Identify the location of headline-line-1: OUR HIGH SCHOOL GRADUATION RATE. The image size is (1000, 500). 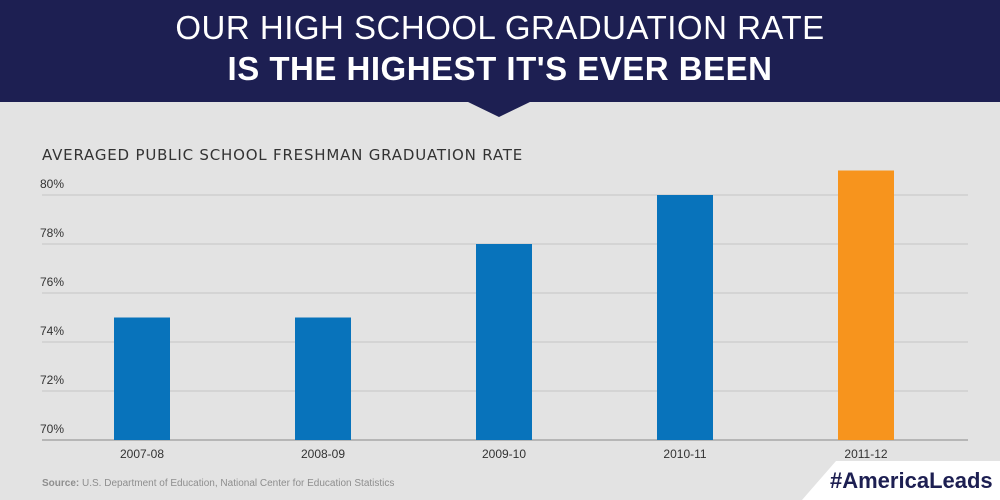
(500, 27).